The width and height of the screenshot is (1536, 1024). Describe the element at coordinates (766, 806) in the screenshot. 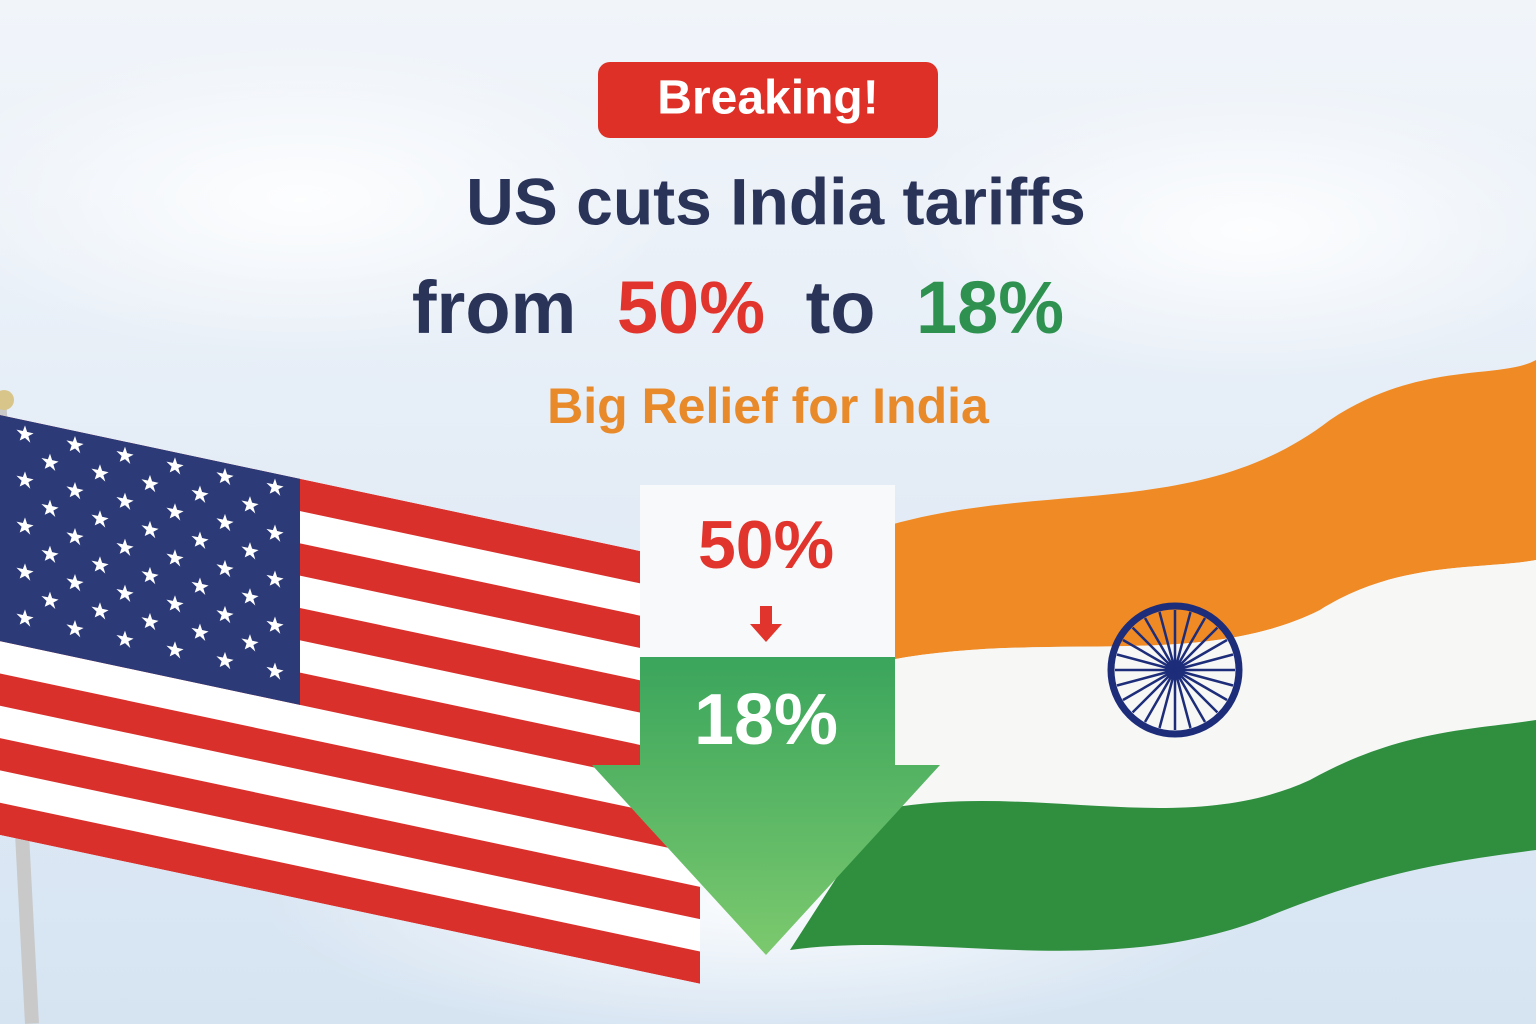

I see `arrow-green` at that location.